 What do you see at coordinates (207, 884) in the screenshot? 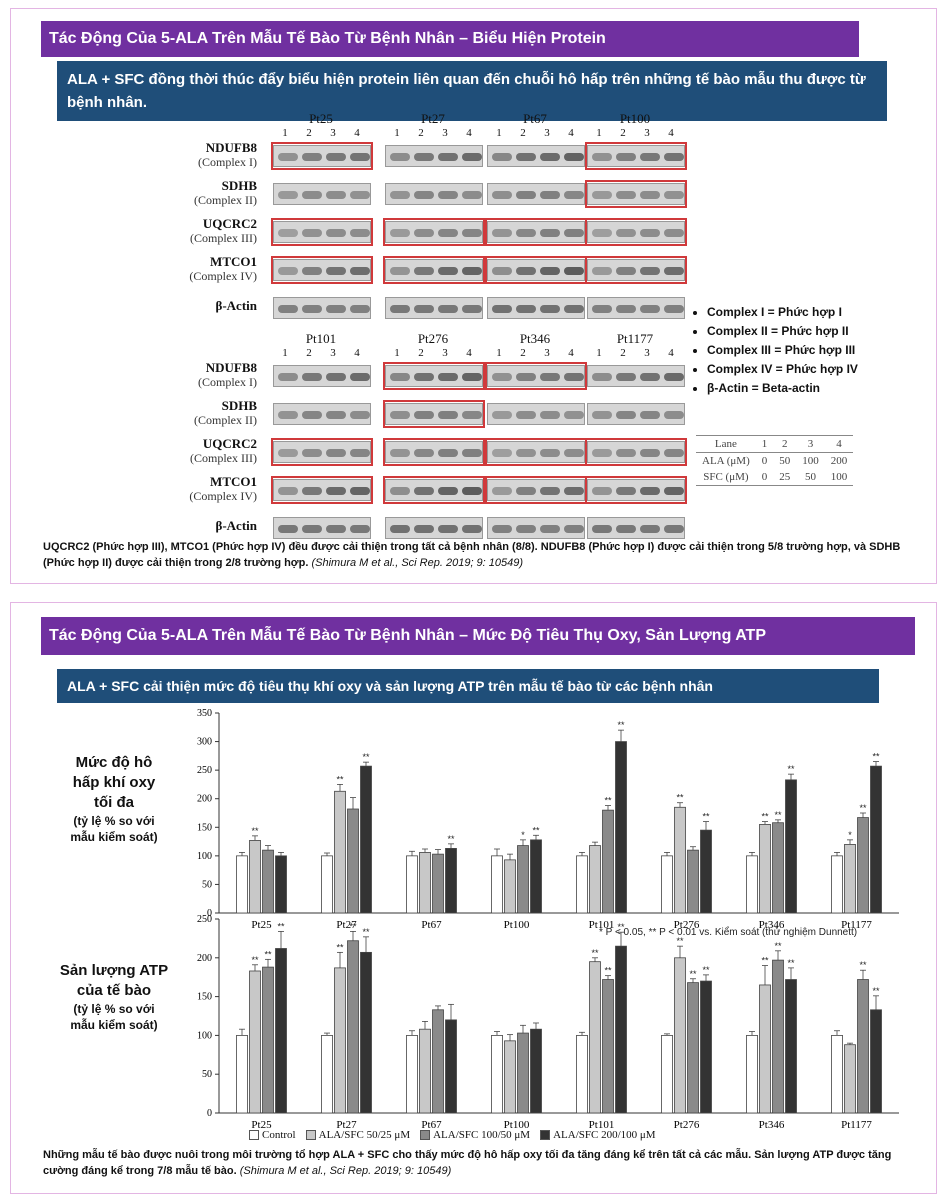
I see `y-tick-label: 50` at bounding box center [207, 884].